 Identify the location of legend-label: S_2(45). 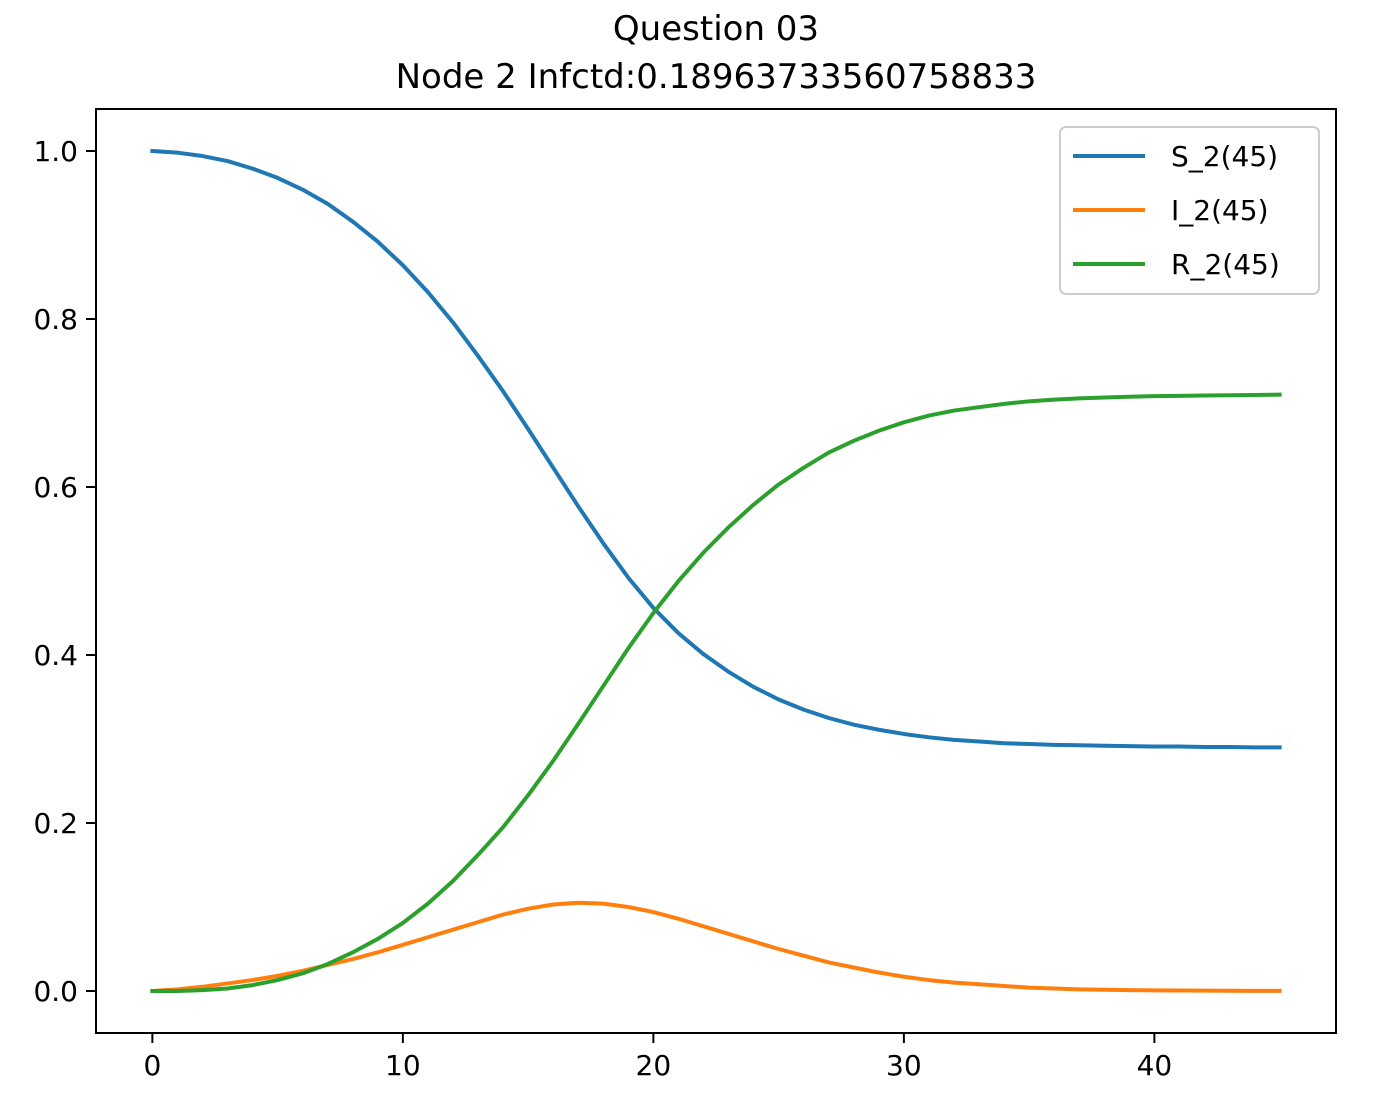
(1224, 156).